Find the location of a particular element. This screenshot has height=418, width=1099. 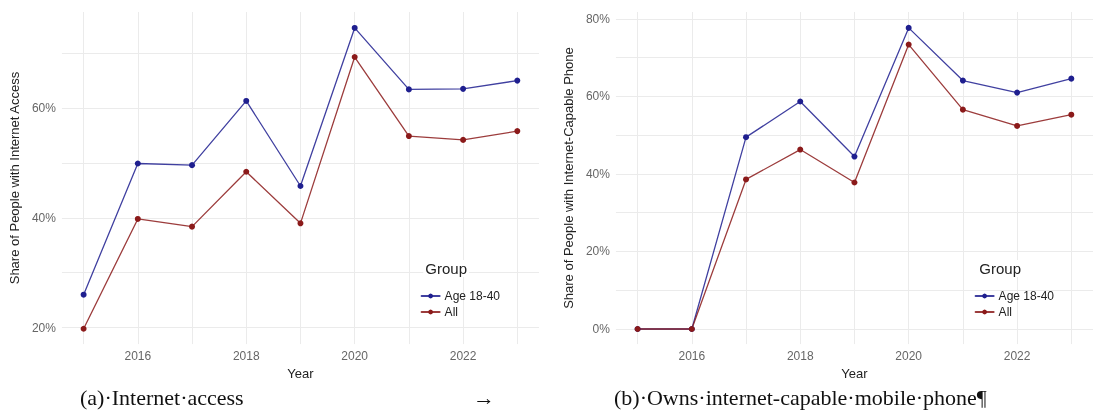

y-tick-label: 80% is located at coordinates (598, 18).